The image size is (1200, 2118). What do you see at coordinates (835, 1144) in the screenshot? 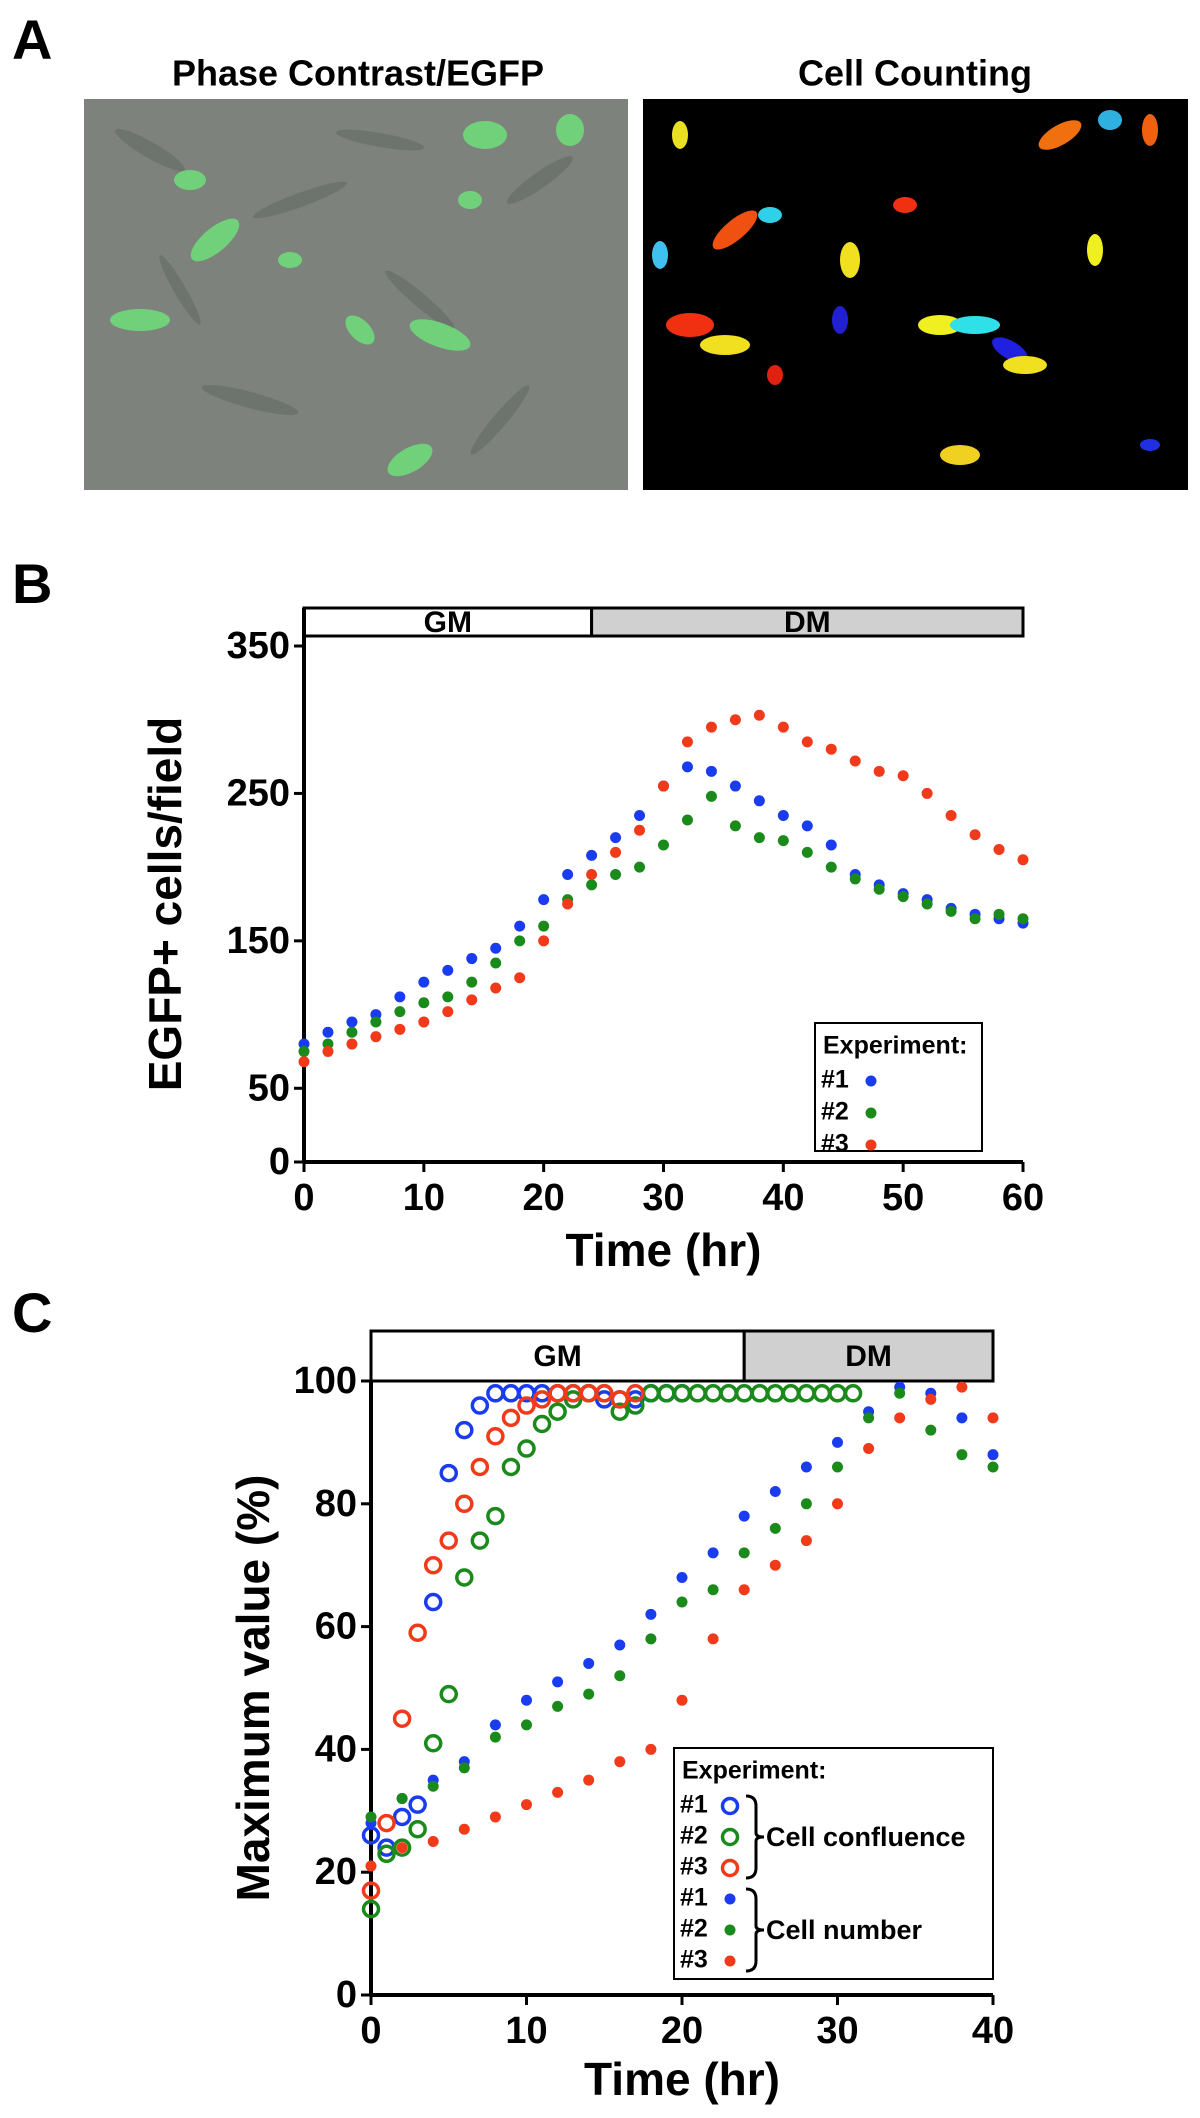
I see `legend-label: #3` at bounding box center [835, 1144].